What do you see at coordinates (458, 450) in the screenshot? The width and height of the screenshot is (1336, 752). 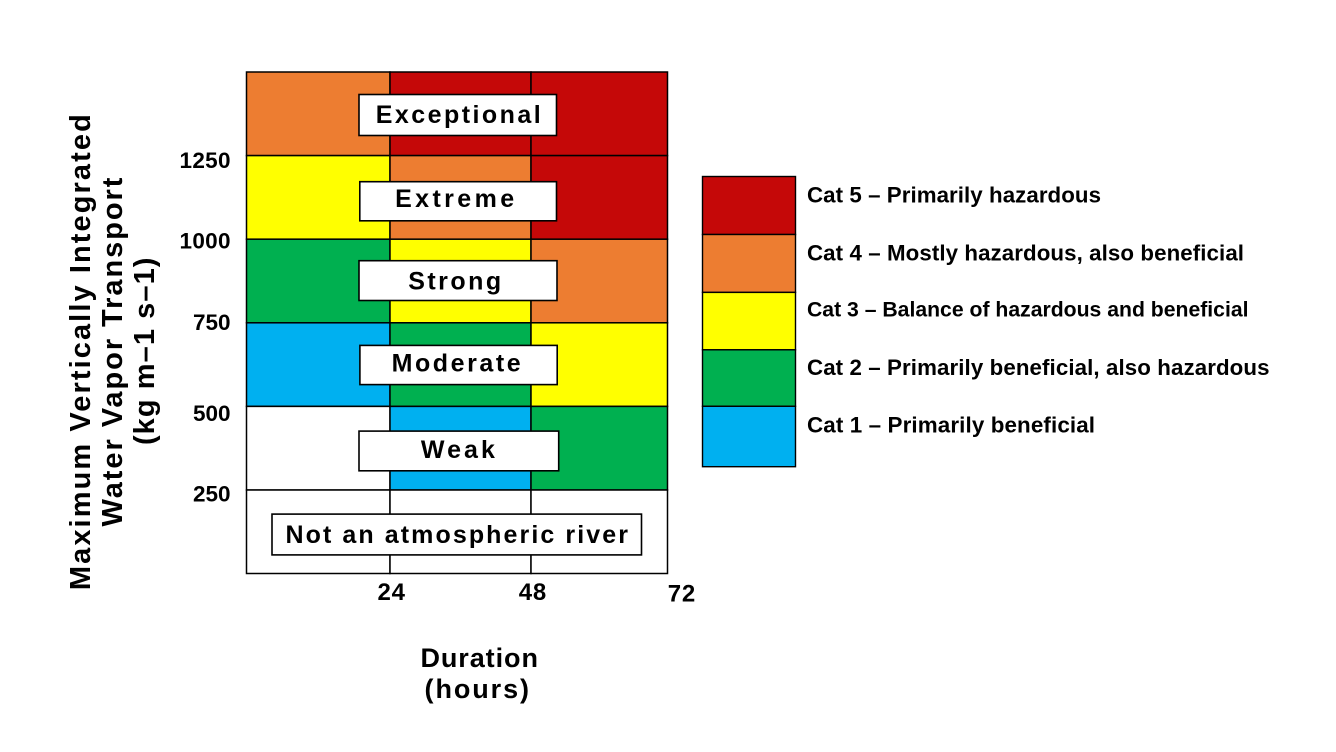 I see `svg-text: Weak` at bounding box center [458, 450].